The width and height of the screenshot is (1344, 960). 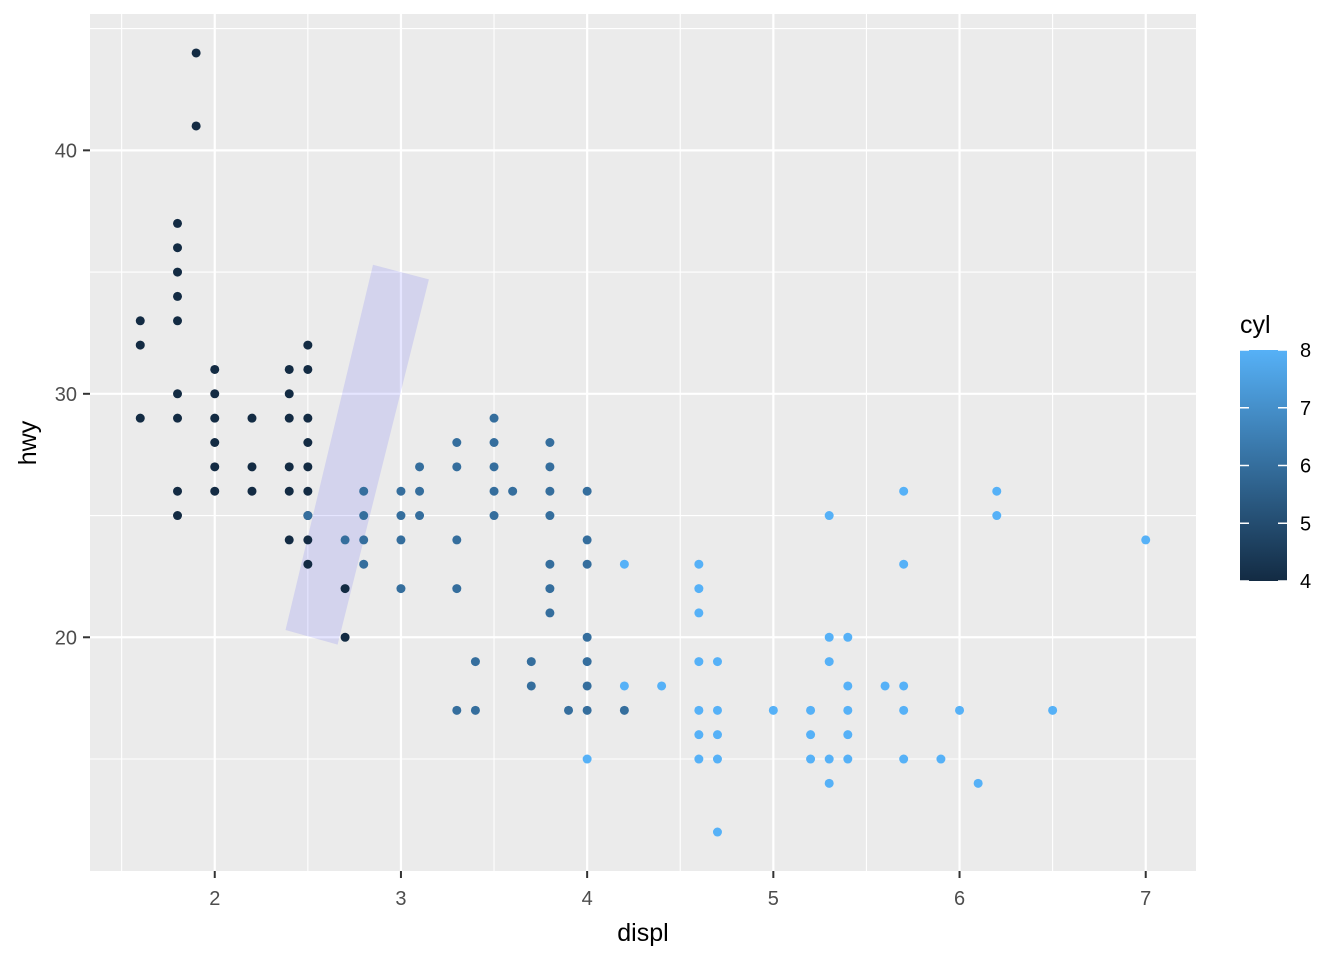 What do you see at coordinates (642, 933) in the screenshot?
I see `x-axis-title: displ` at bounding box center [642, 933].